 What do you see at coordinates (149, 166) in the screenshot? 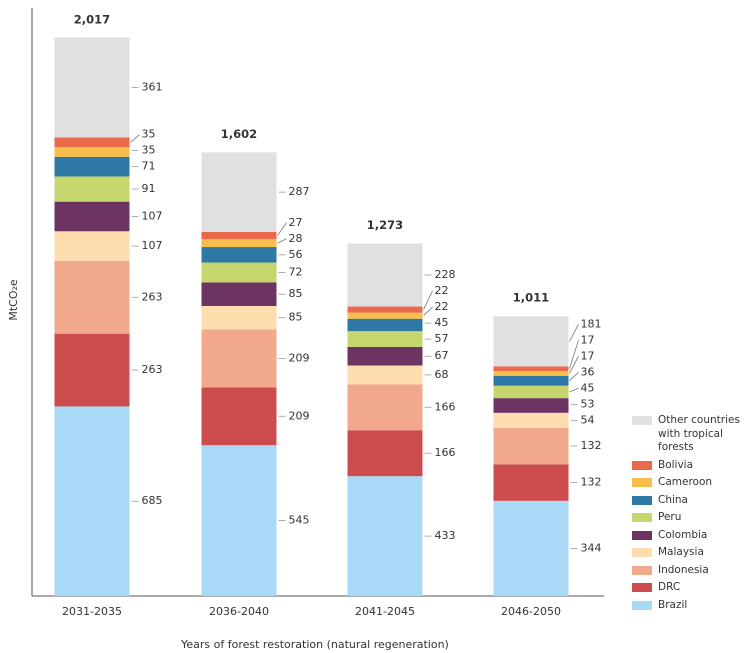
I see `value-label: 71` at bounding box center [149, 166].